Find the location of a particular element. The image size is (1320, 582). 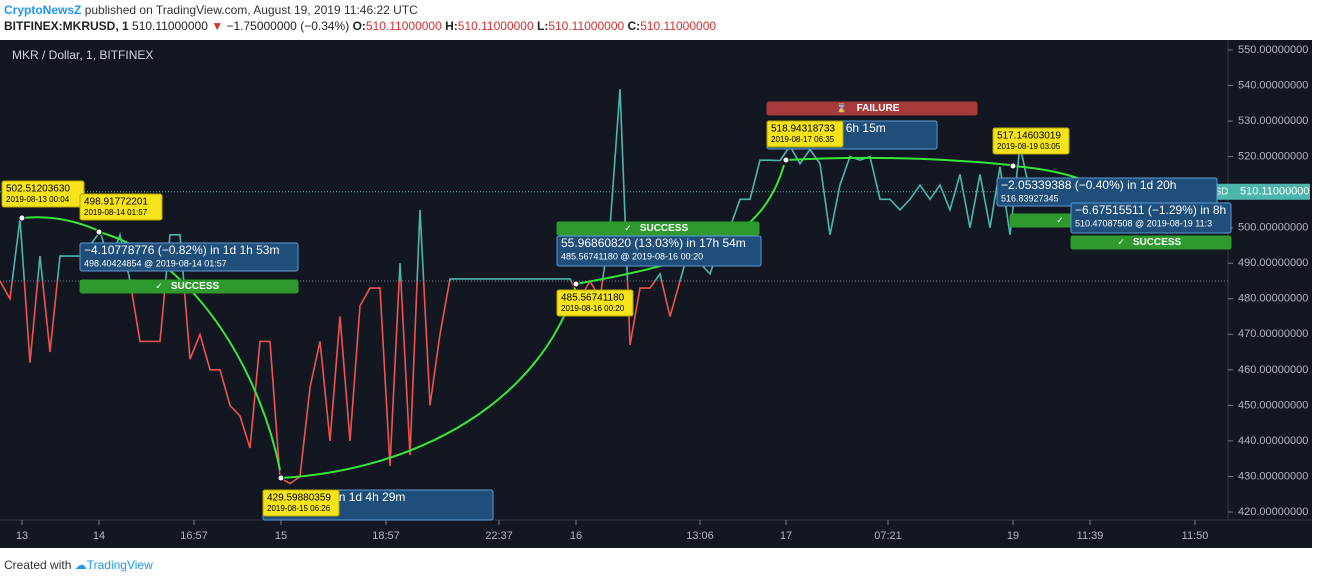

status-icon: ⌛ is located at coordinates (841, 107).